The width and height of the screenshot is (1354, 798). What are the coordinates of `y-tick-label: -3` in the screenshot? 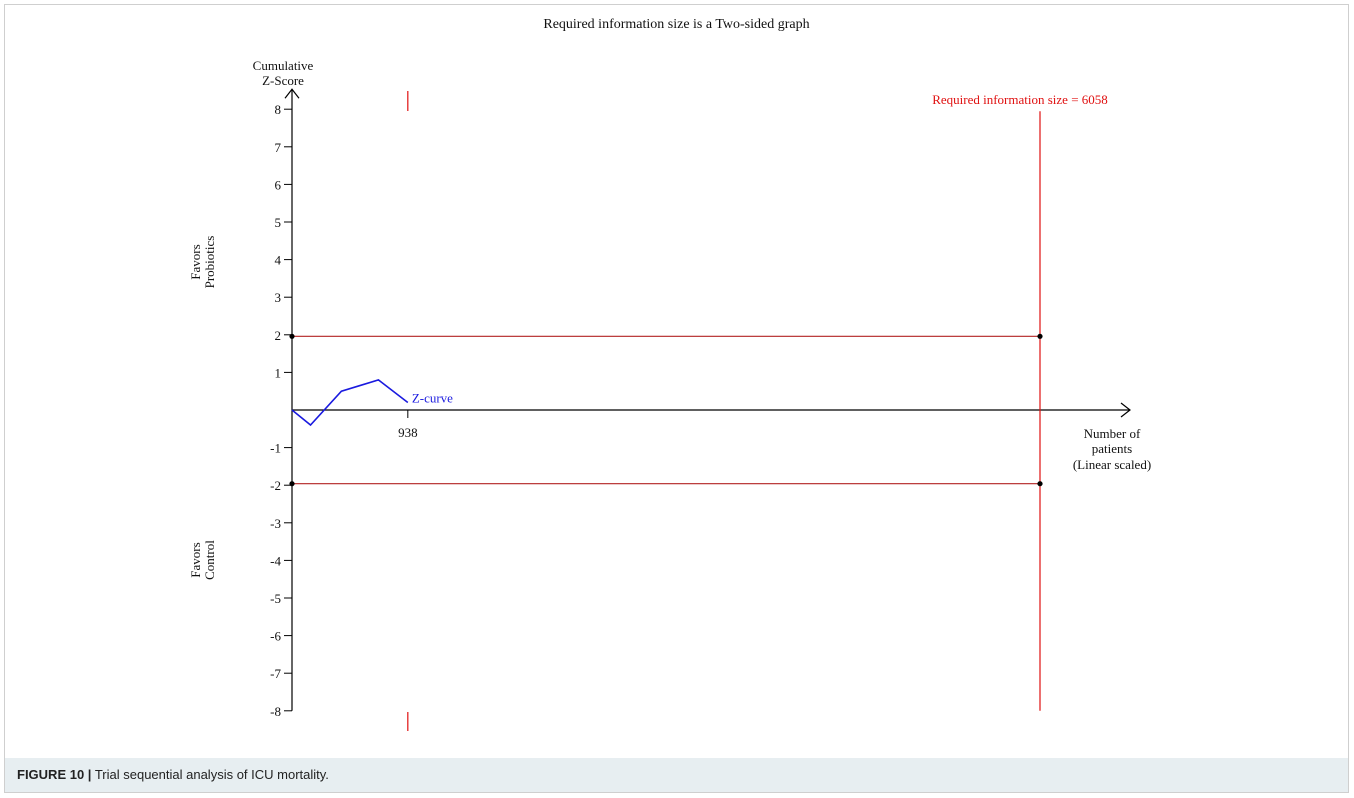 It's located at (275, 523).